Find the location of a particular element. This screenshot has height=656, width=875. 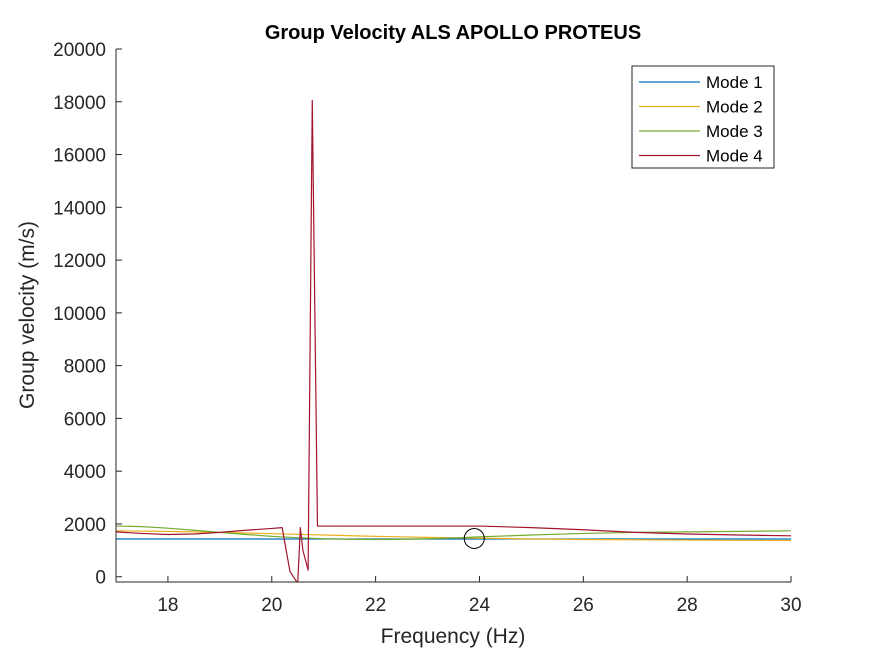

x-tick-label: 22 is located at coordinates (375, 605).